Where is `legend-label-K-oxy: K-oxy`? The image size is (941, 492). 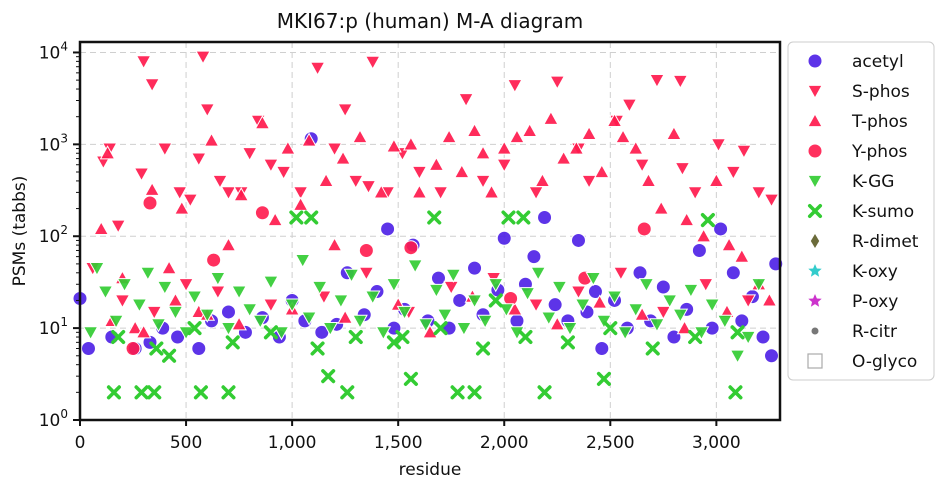
legend-label-K-oxy: K-oxy is located at coordinates (875, 272).